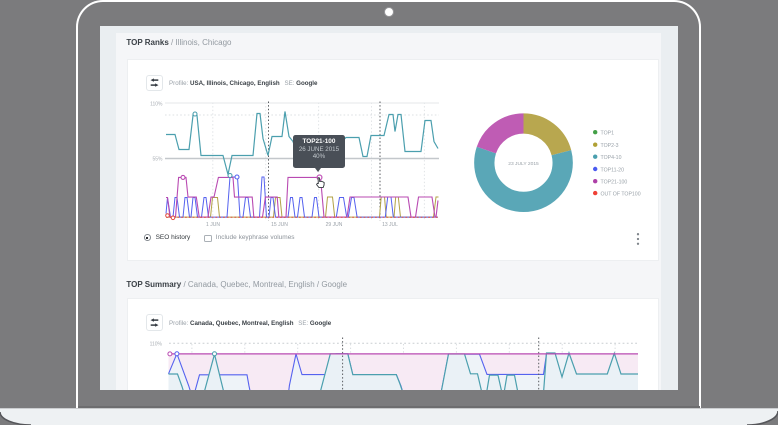 This screenshot has height=425, width=778. What do you see at coordinates (614, 182) in the screenshot?
I see `svg-text: TOP21-100` at bounding box center [614, 182].